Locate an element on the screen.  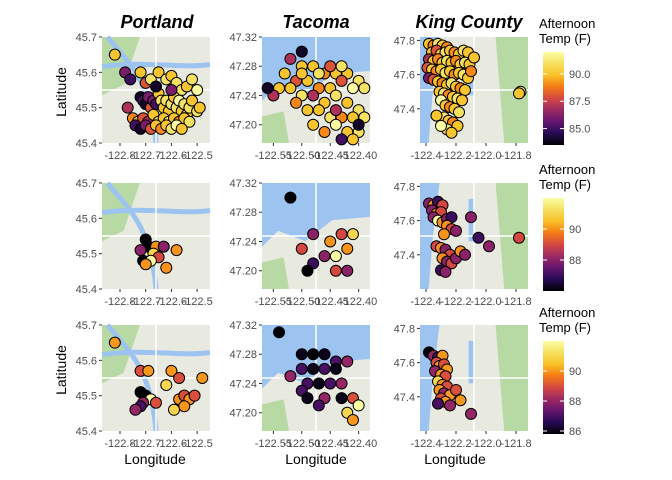
x-tick-label: -122.45 is located at coordinates (330, 302).